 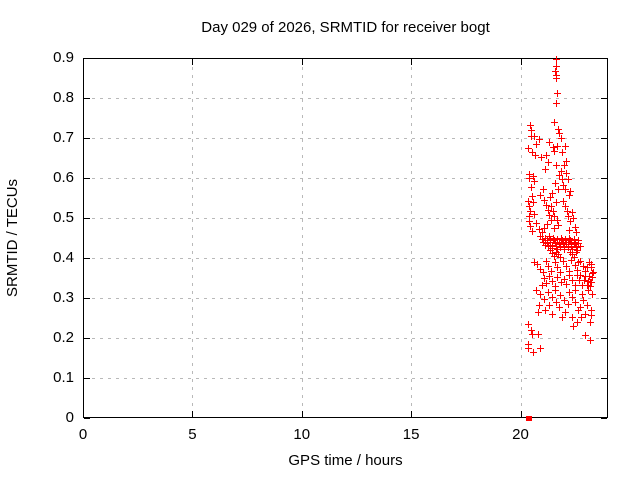 I want to click on y-tick-label: 0.2, so click(x=63, y=337).